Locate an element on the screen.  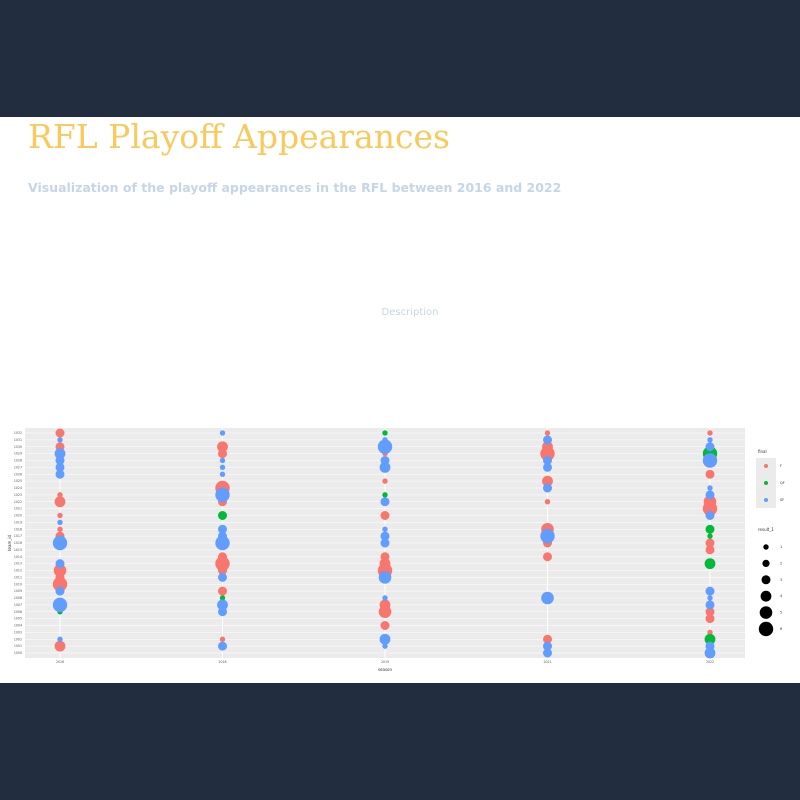
legend-title: final is located at coordinates (762, 451).